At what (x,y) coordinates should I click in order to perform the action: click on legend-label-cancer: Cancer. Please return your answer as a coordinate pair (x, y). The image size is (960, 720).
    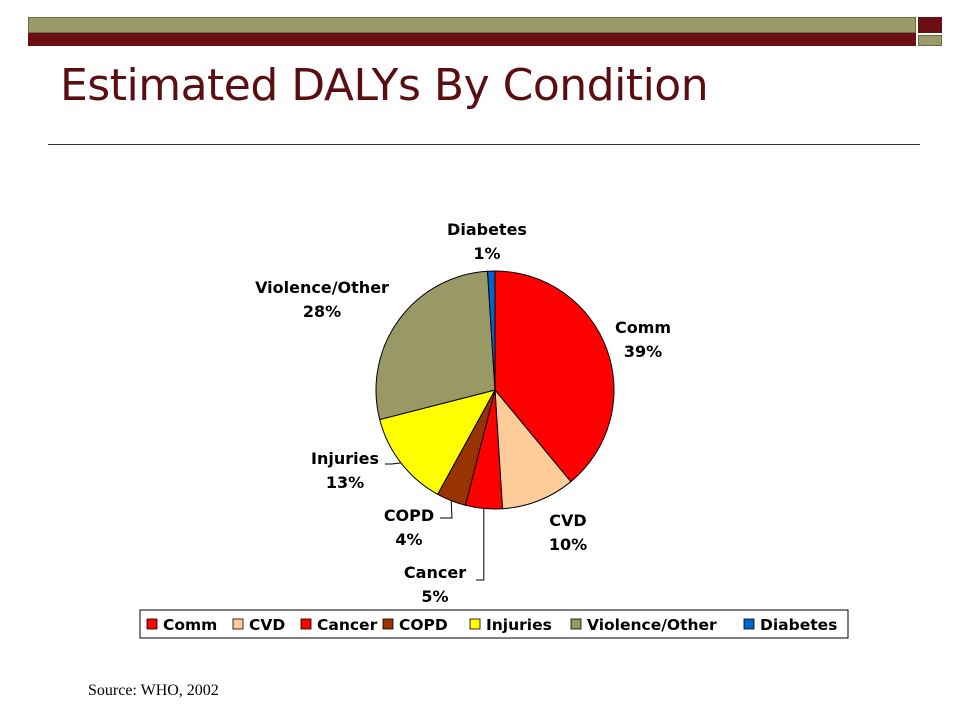
    Looking at the image, I should click on (347, 625).